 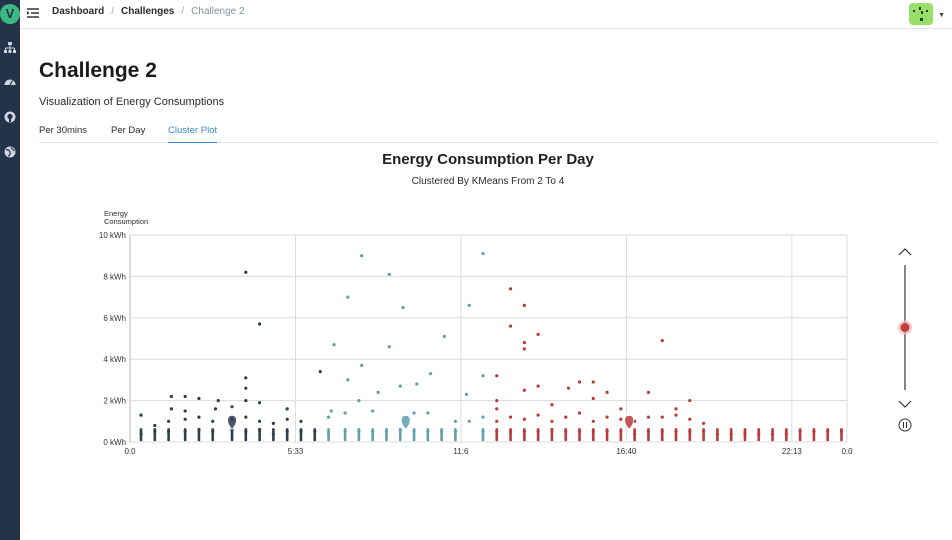 What do you see at coordinates (10, 117) in the screenshot?
I see `github-icon` at bounding box center [10, 117].